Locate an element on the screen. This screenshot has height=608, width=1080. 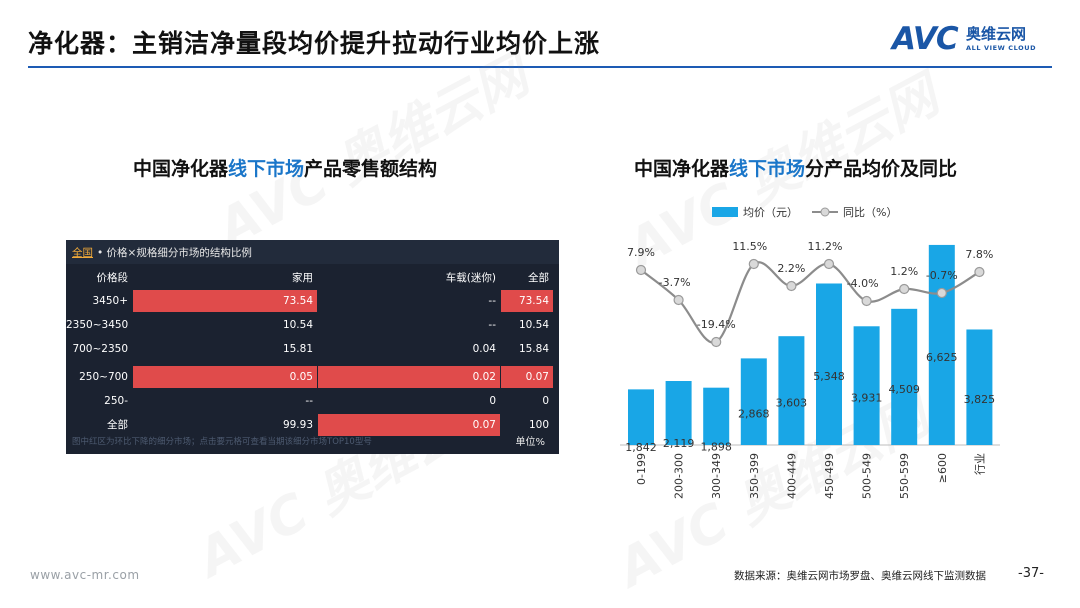
yoy-line is located at coordinates (810, 302).